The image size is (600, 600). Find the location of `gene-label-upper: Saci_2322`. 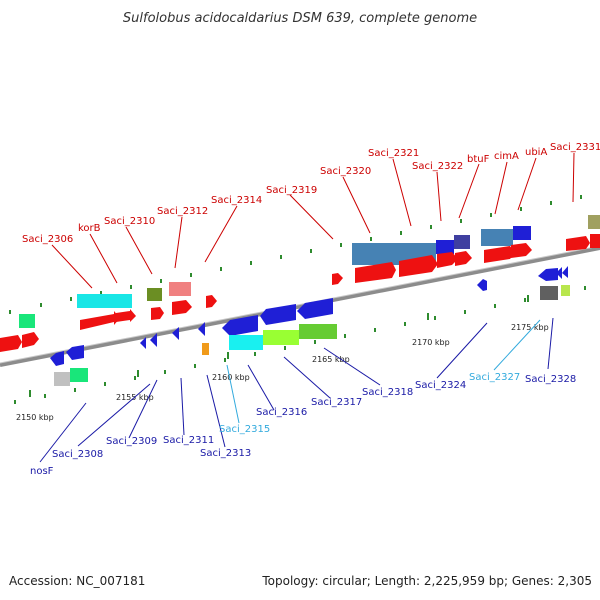

gene-label-upper: Saci_2322 is located at coordinates (437, 166).